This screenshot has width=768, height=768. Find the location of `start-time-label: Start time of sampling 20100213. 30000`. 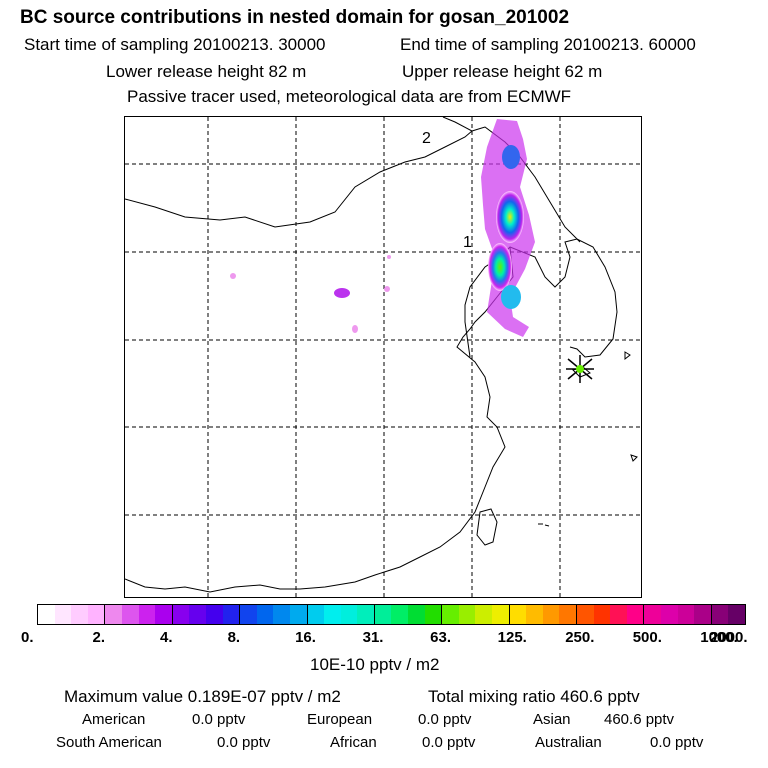

start-time-label: Start time of sampling 20100213. 30000 is located at coordinates (175, 44).